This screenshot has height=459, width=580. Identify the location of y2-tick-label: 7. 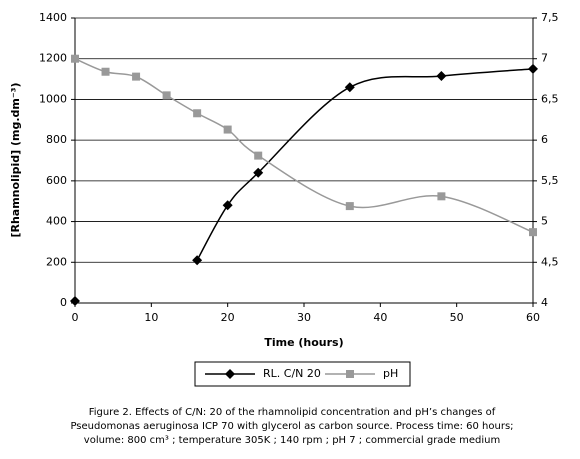
(544, 58).